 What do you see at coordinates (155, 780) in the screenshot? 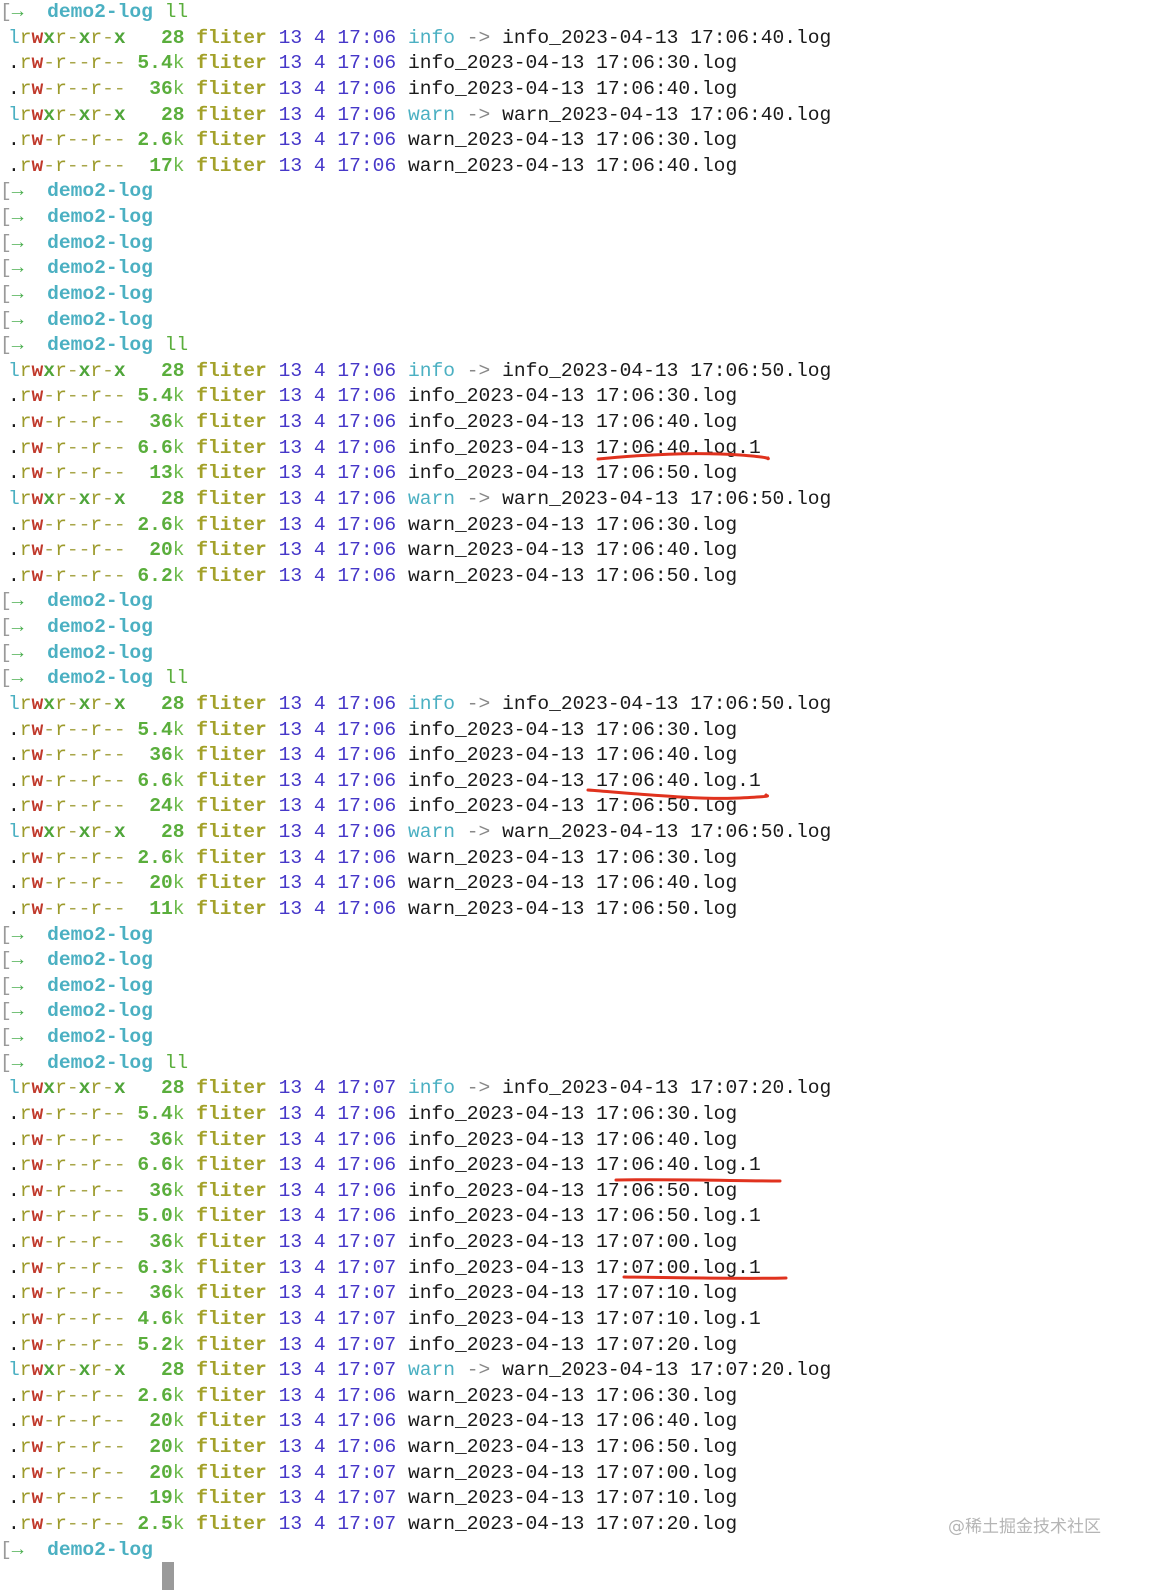
I see `file-size: 6.6` at bounding box center [155, 780].